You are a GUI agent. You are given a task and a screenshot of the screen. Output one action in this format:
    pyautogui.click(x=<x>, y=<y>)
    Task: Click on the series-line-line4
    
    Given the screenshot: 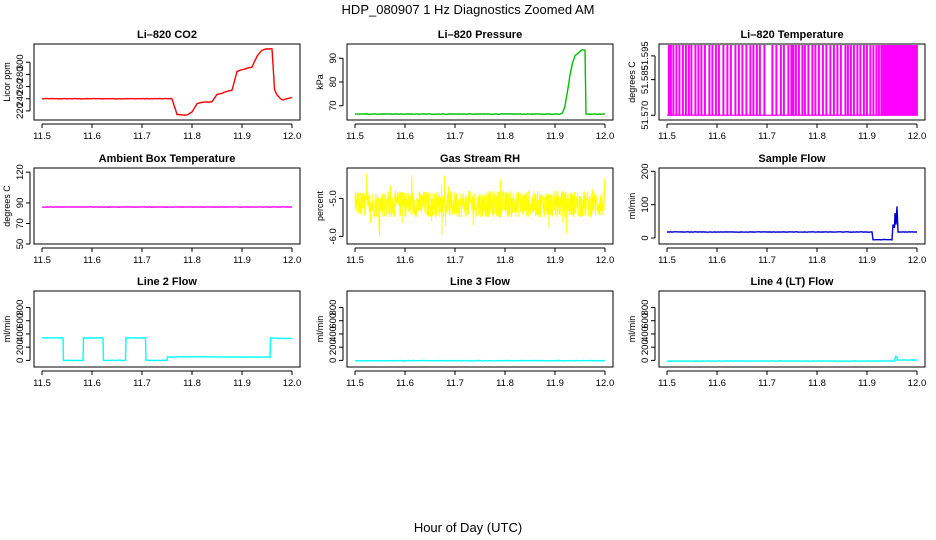 What is the action you would take?
    pyautogui.click(x=792, y=359)
    